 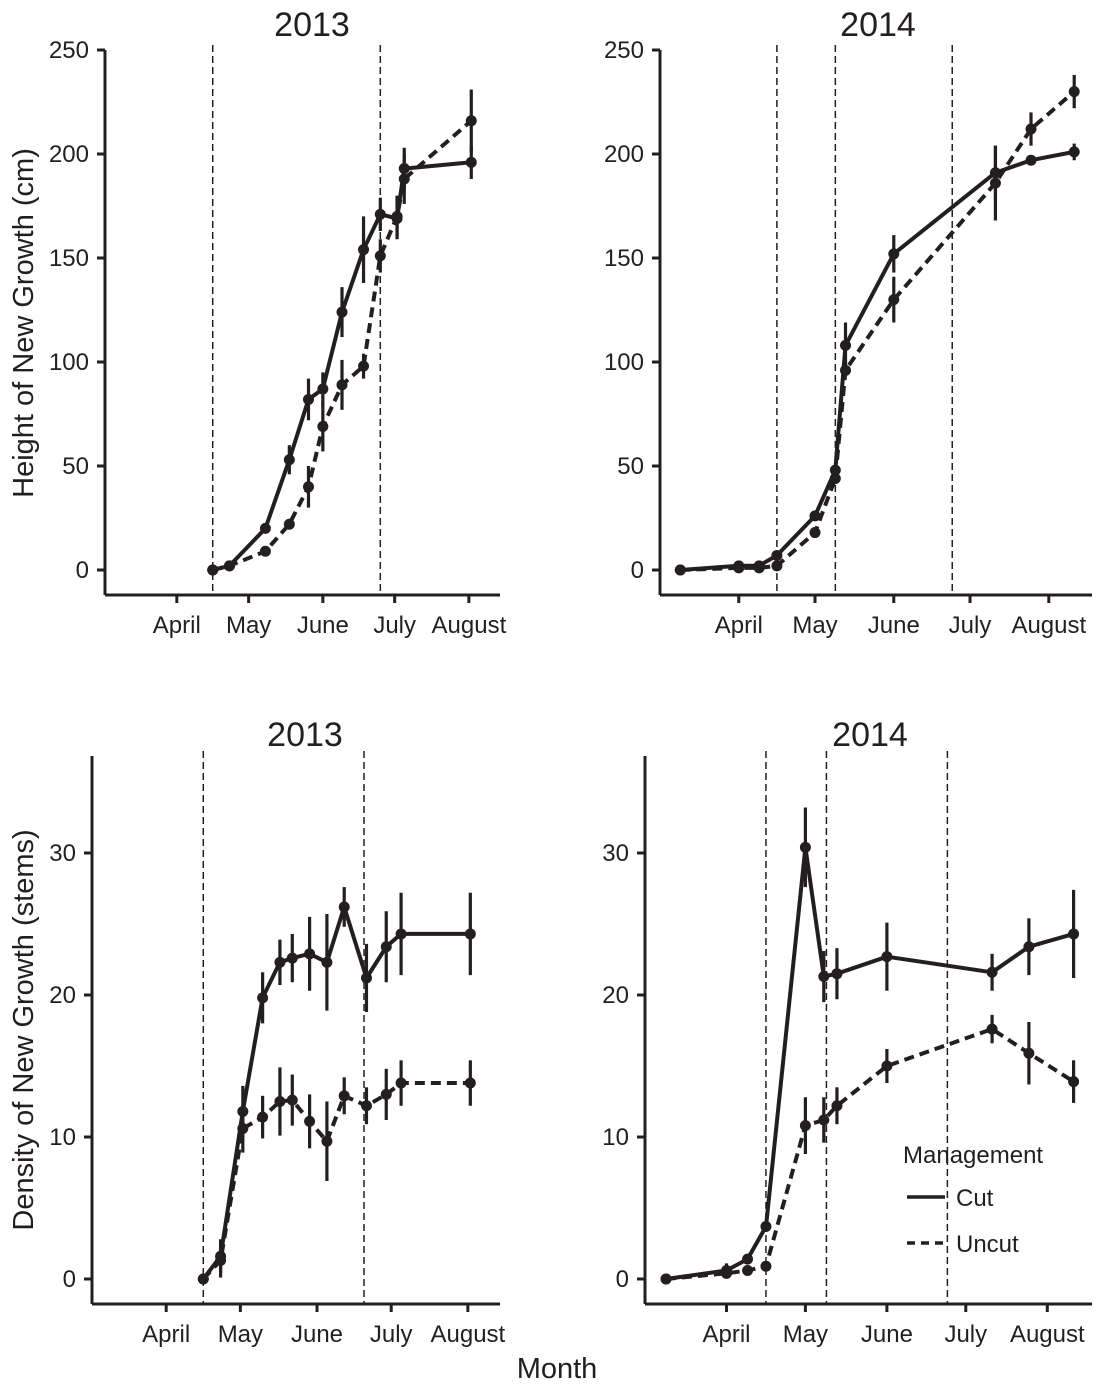 What do you see at coordinates (557, 1368) in the screenshot?
I see `x-axis-title: Month` at bounding box center [557, 1368].